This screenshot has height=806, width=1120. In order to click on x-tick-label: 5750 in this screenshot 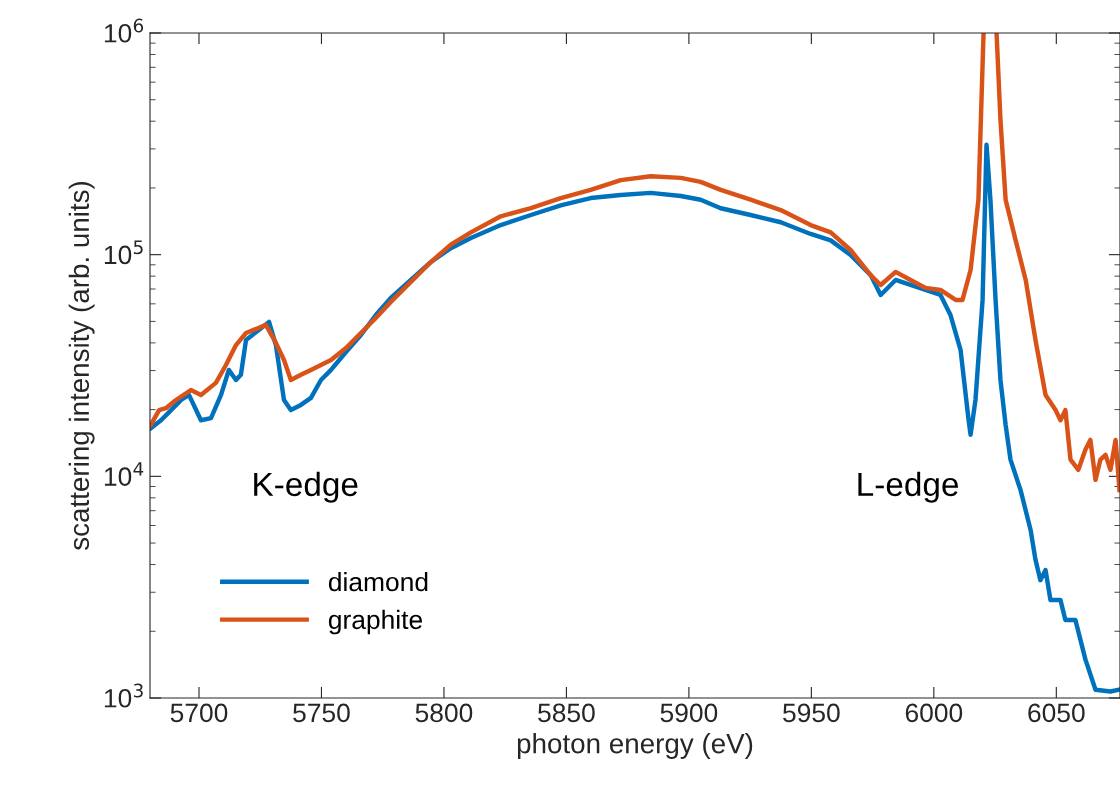, I will do `click(321, 713)`.